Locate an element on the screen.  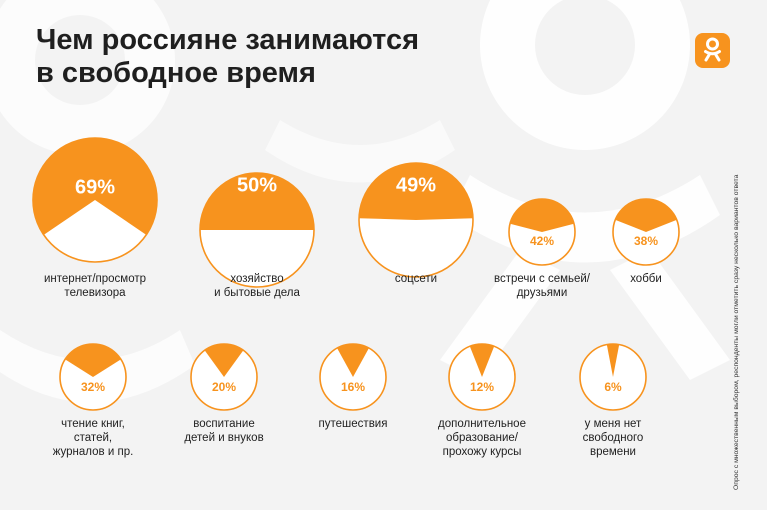
value-label: 42% is located at coordinates (542, 241).